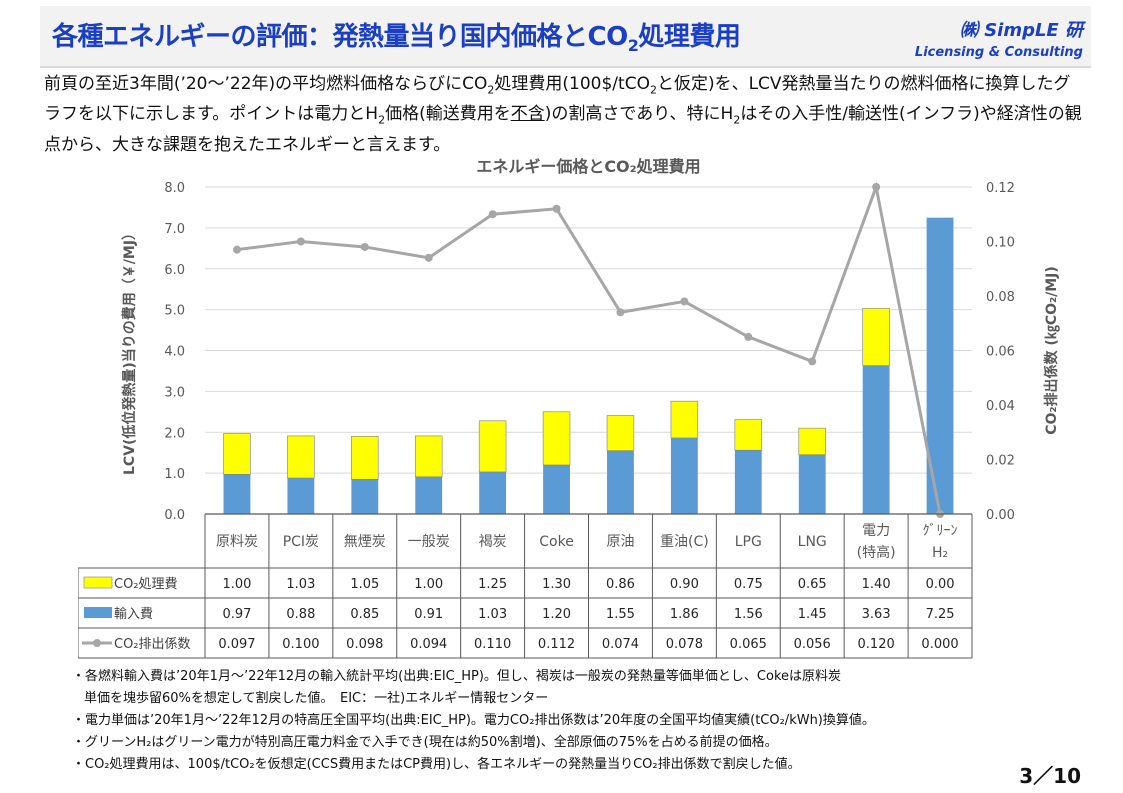  I want to click on y2-tick-label: 0.04, so click(1000, 406).